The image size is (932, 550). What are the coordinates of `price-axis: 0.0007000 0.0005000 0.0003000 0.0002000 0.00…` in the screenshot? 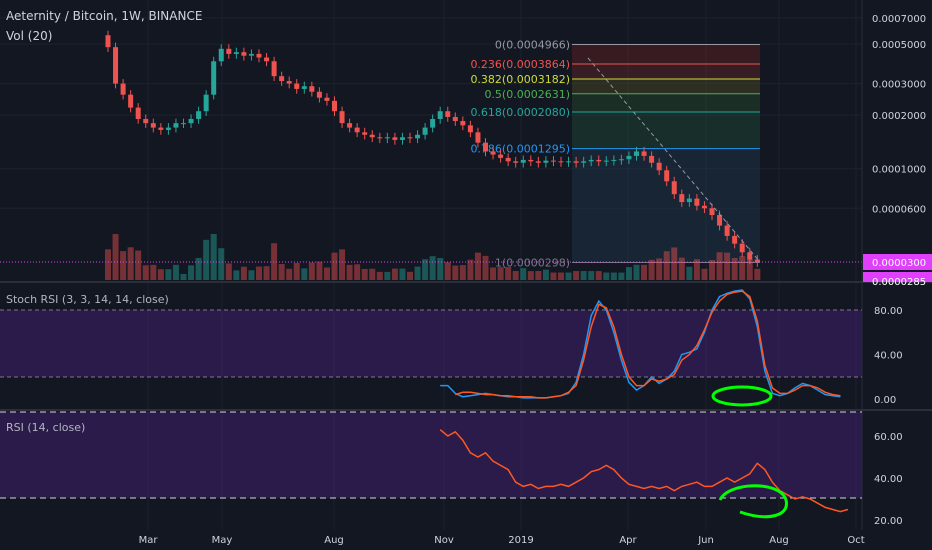 It's located at (899, 270).